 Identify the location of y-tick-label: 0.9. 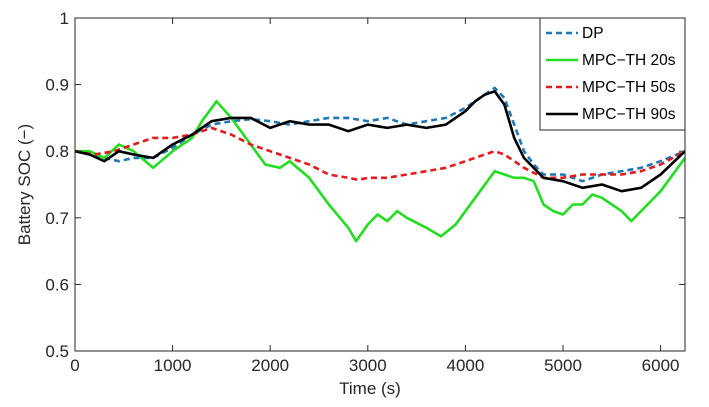
(57, 85).